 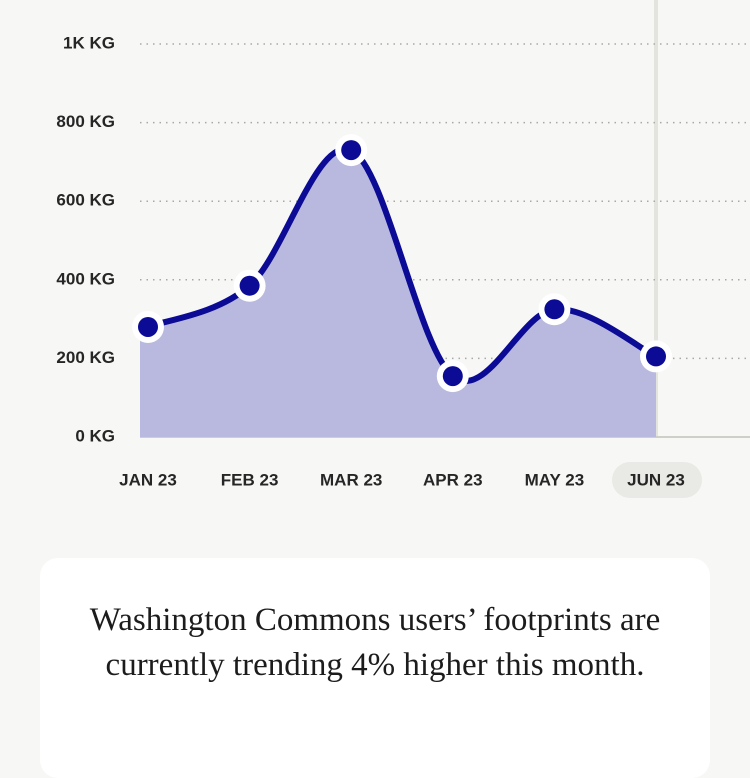 I want to click on x-tick-label: MAR 23, so click(x=351, y=479).